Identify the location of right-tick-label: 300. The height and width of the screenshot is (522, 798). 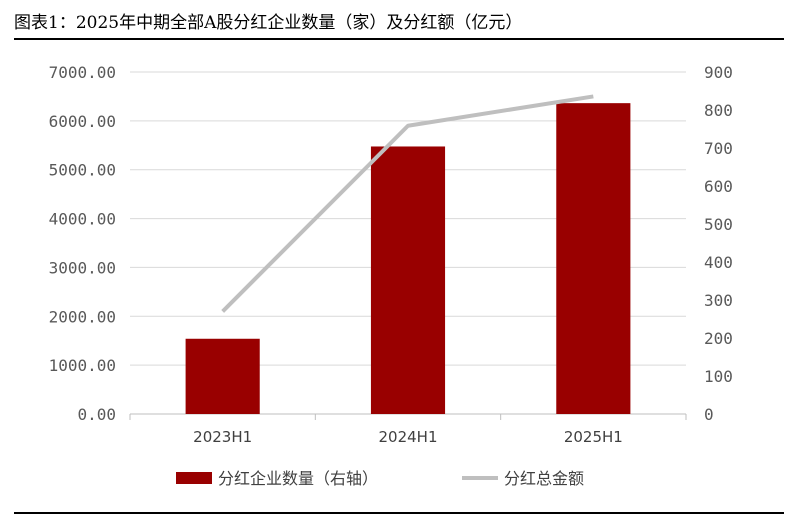
(718, 300).